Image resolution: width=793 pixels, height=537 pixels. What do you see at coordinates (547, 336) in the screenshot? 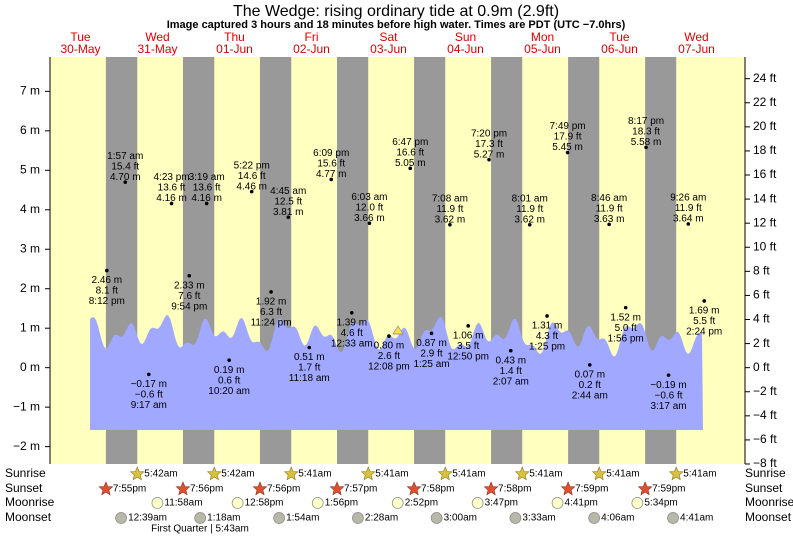
I see `tide-label: 4.3 ft` at bounding box center [547, 336].